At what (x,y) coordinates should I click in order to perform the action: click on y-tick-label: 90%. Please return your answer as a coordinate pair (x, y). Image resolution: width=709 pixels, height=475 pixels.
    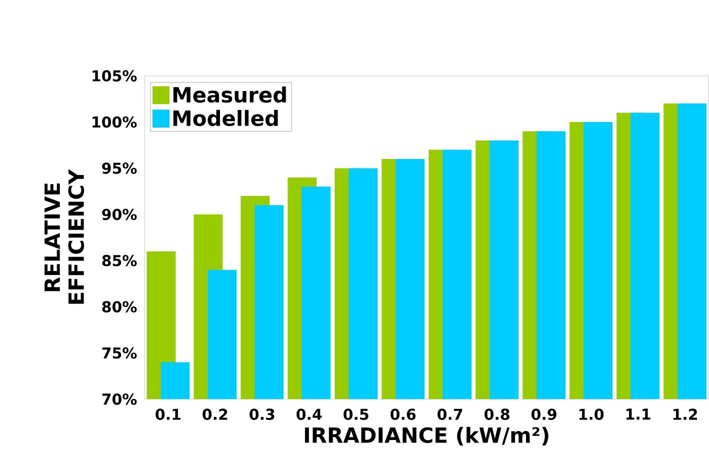
    Looking at the image, I should click on (119, 214).